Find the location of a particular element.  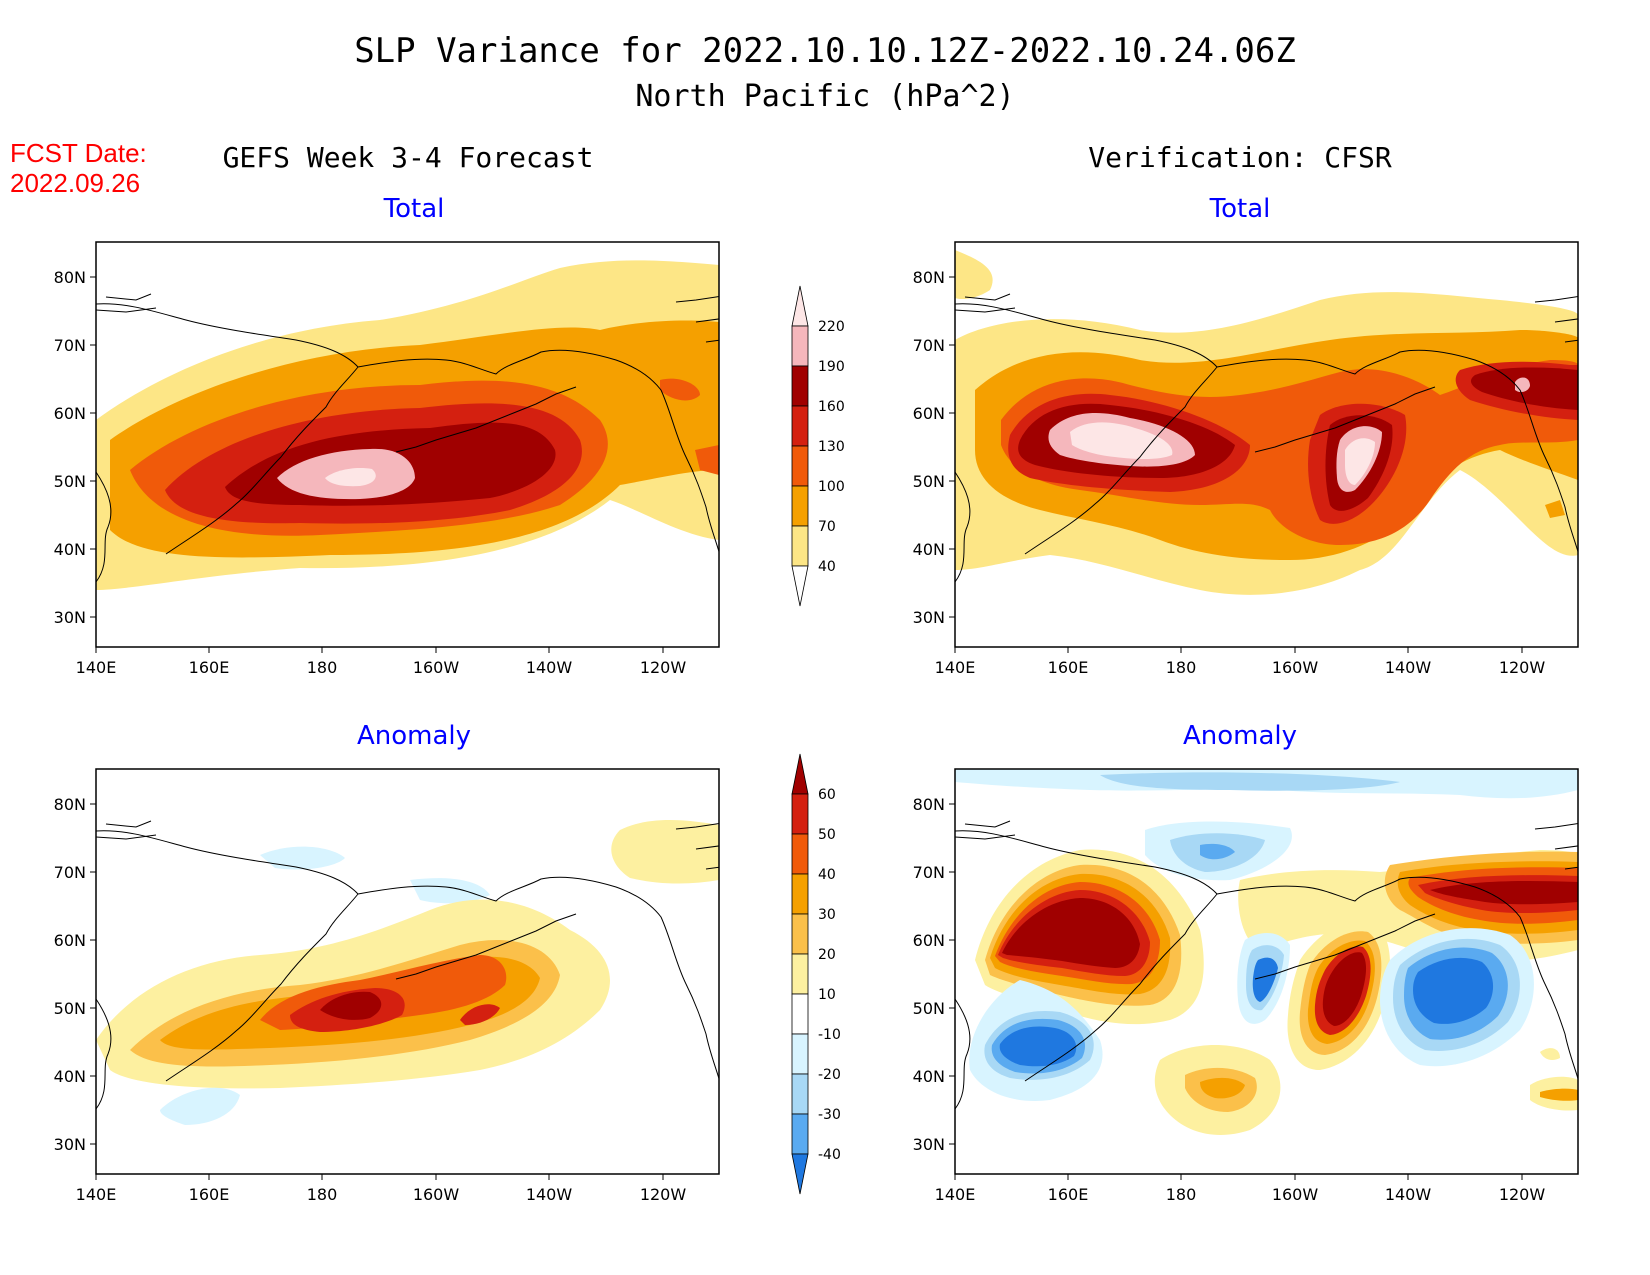

colorbar-anomaly-top-arrow is located at coordinates (800, 774).